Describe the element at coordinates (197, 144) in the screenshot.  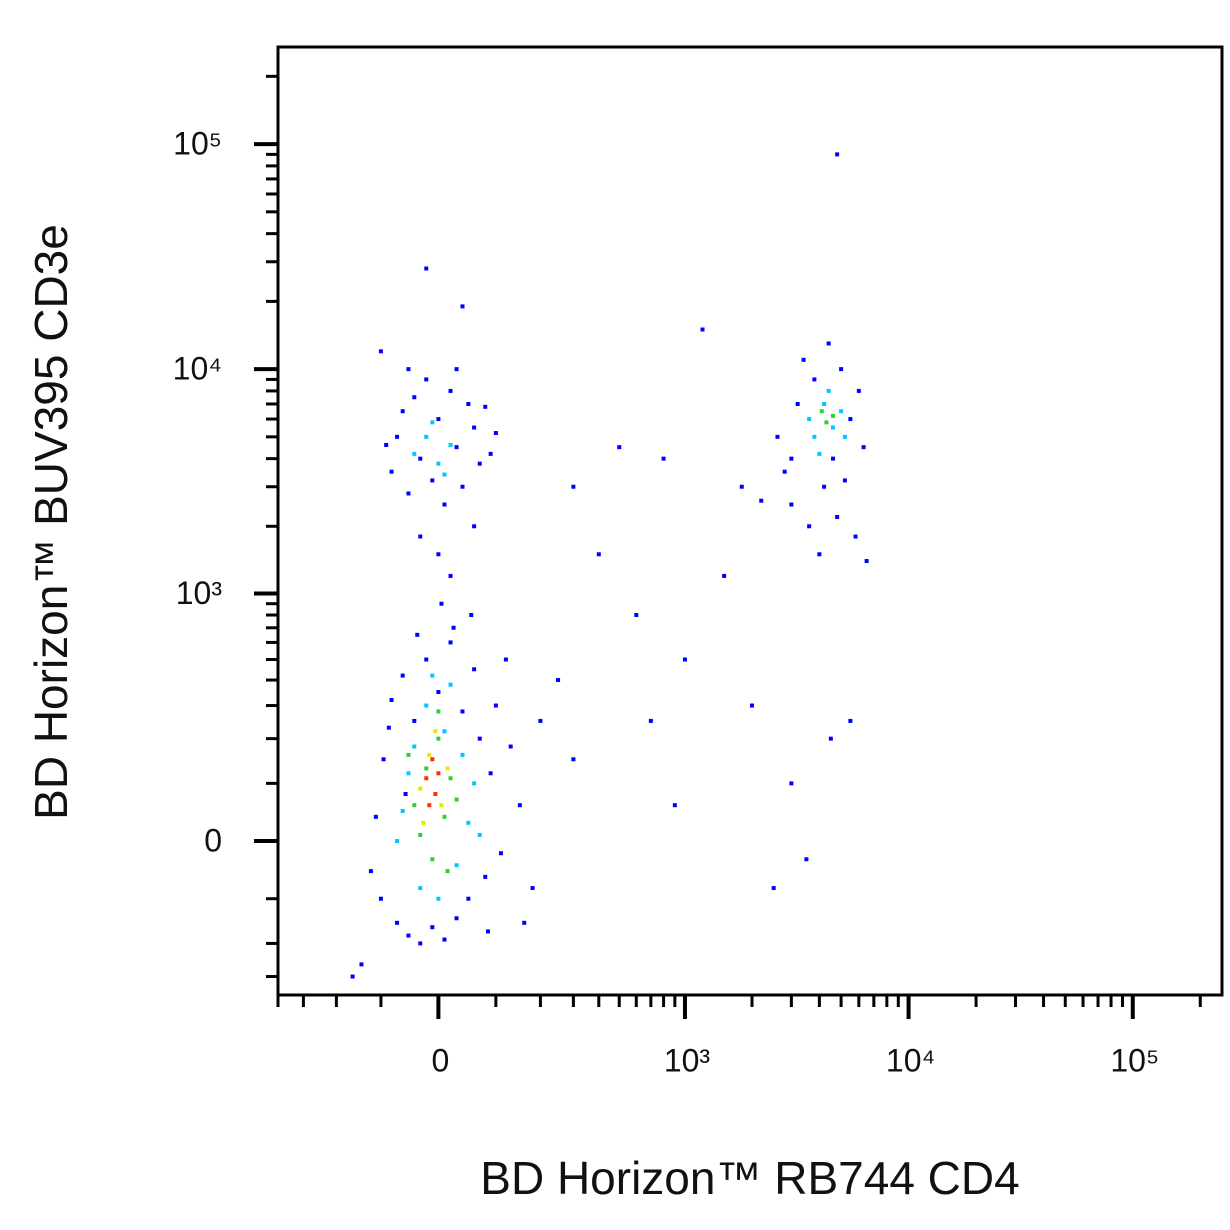
I see `y-tick-label: 10⁵` at that location.